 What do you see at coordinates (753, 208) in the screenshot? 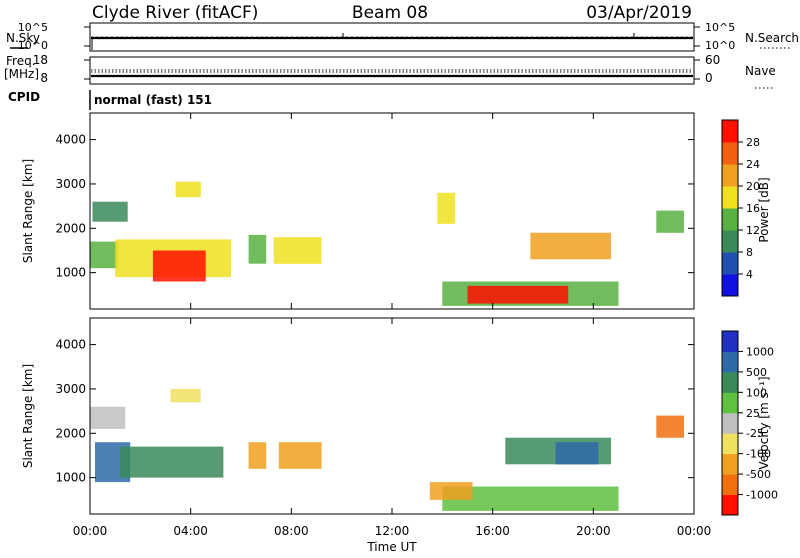
I see `colorbar-tick-label: 16` at bounding box center [753, 208].